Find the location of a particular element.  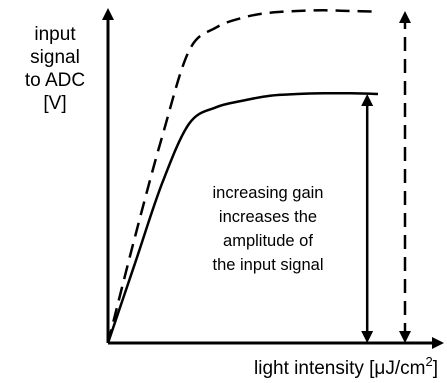

x-axis-label: light intensity [μJ/cm2] is located at coordinates (346, 366).